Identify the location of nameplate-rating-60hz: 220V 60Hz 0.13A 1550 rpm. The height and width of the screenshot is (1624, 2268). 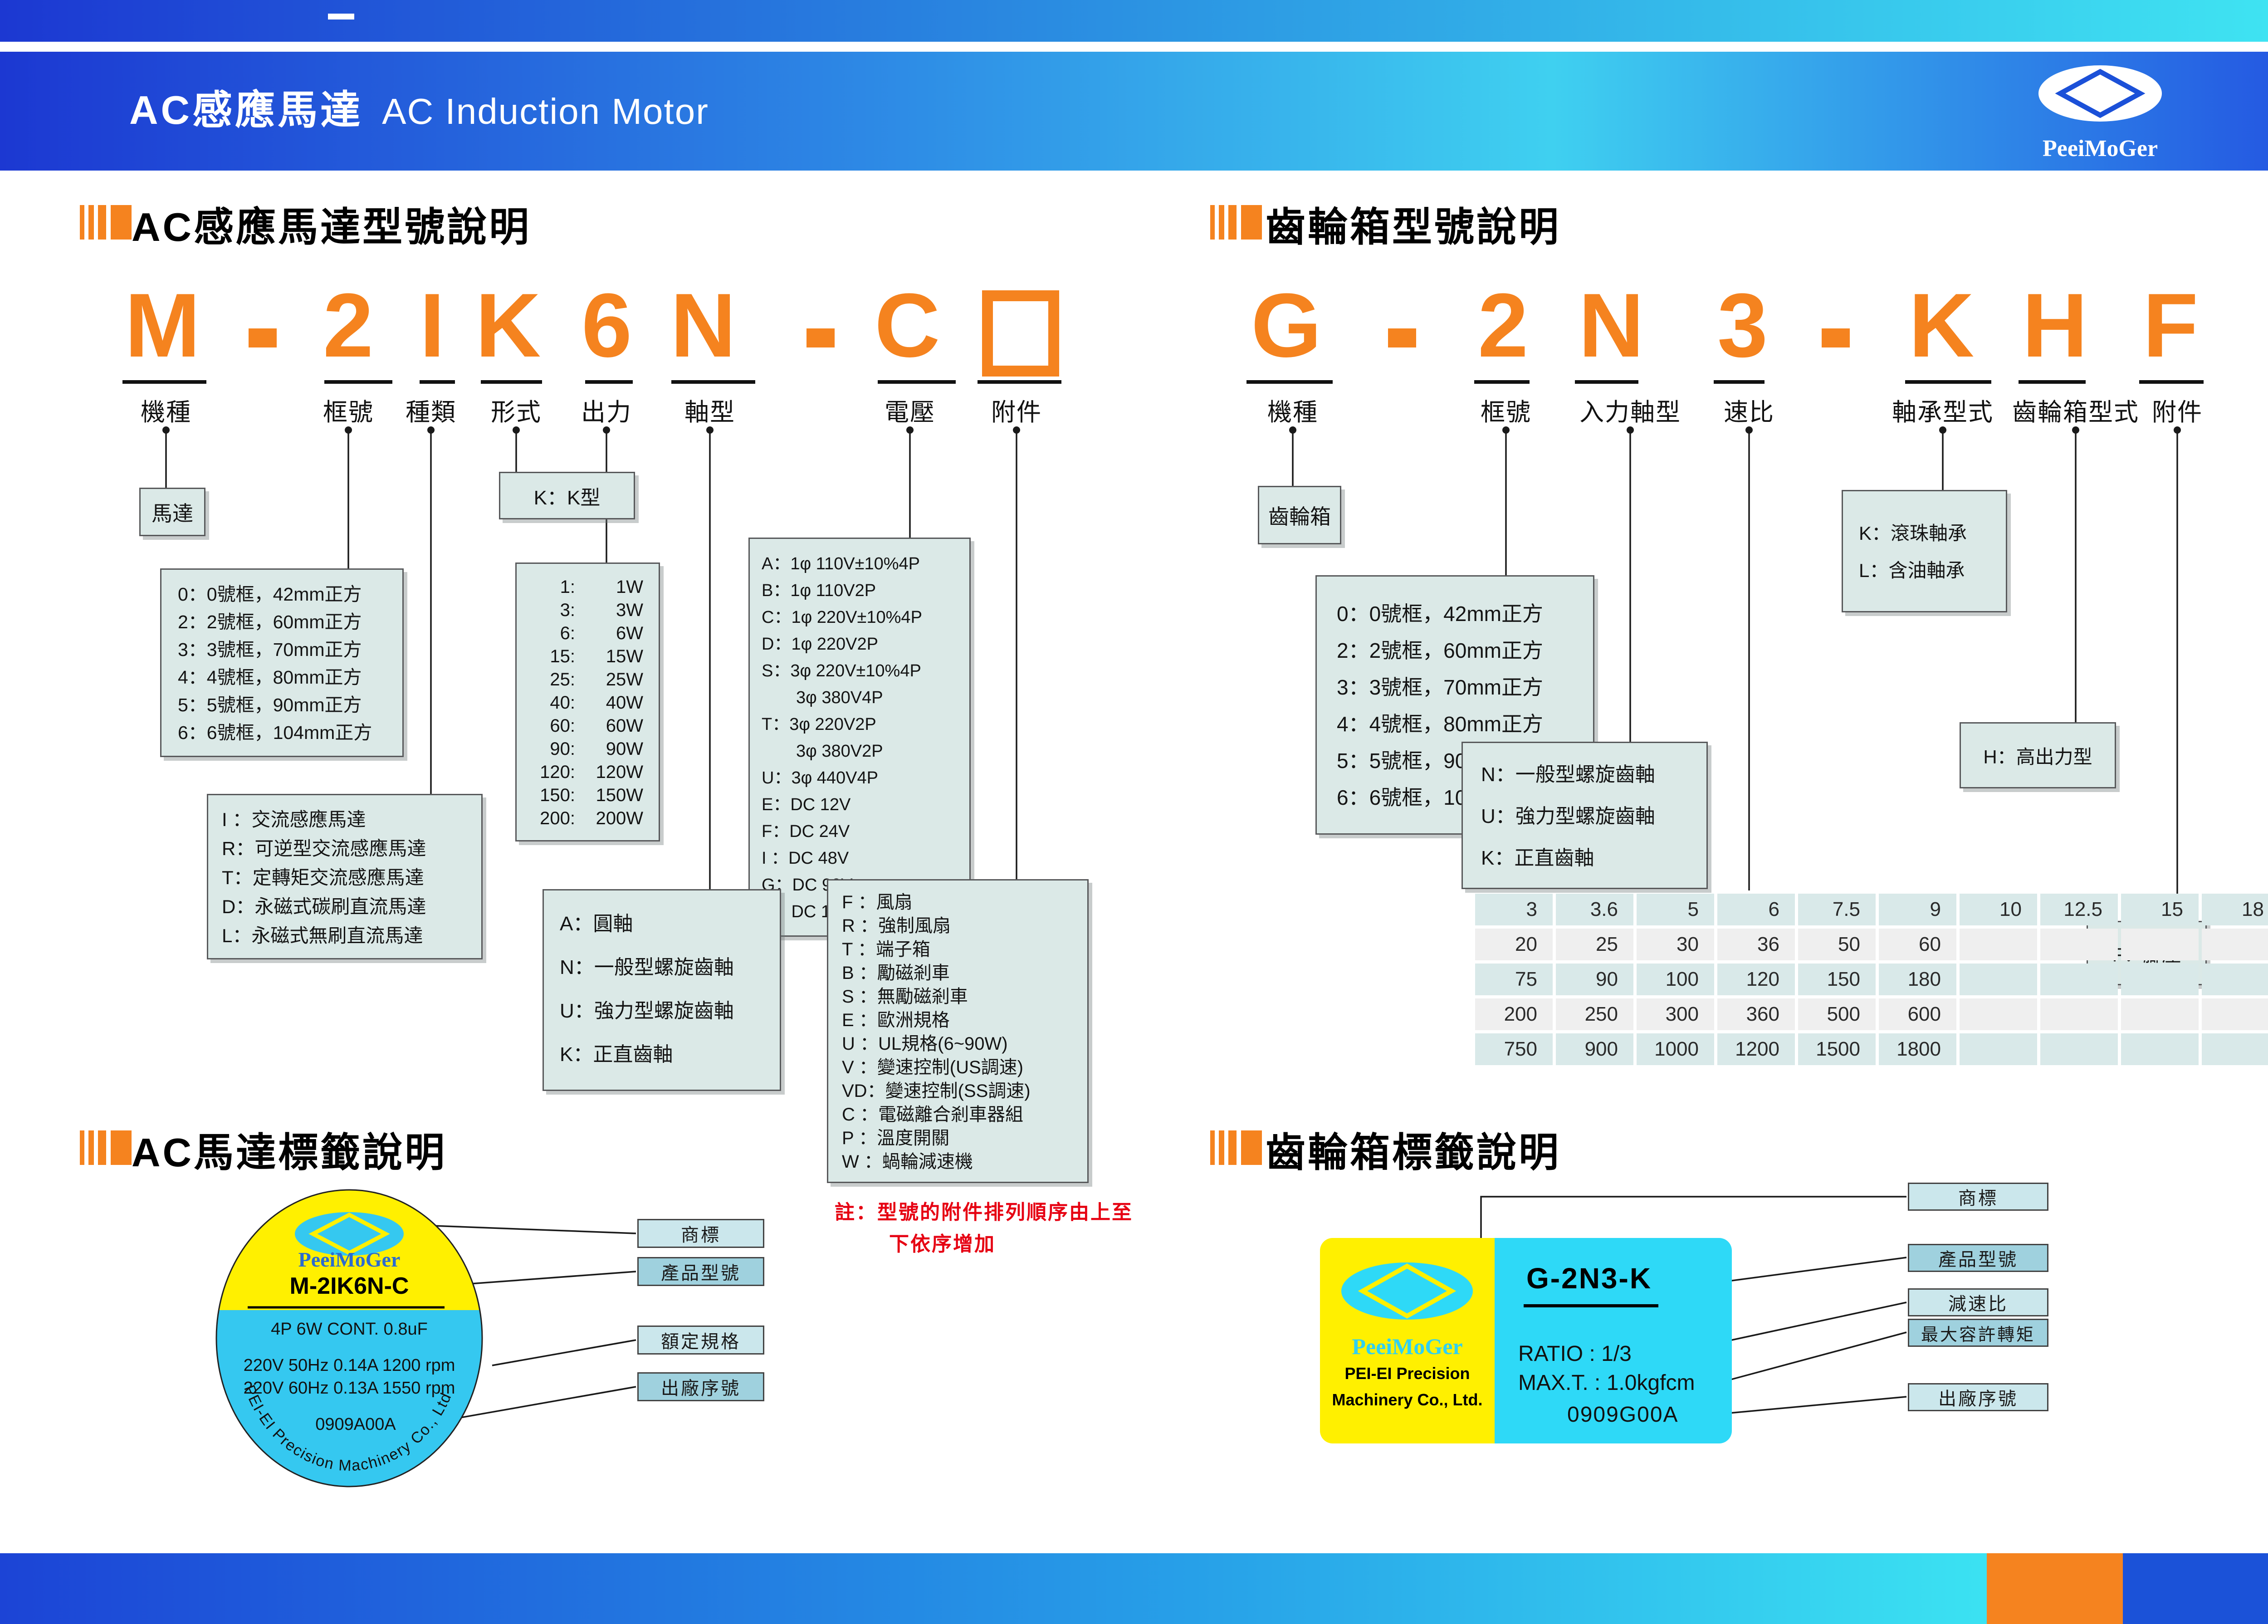
(350, 1388).